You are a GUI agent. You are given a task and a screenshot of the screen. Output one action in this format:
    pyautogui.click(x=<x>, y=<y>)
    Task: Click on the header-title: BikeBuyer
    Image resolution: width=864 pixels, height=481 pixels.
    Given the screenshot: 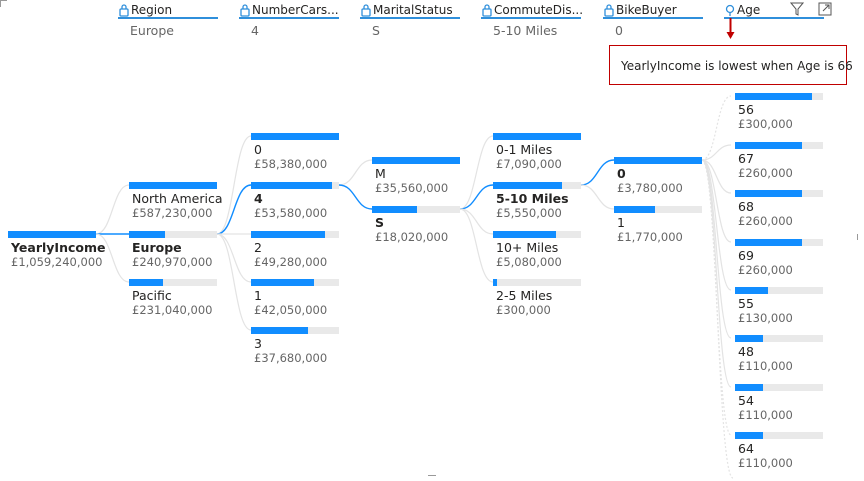 What is the action you would take?
    pyautogui.click(x=646, y=10)
    